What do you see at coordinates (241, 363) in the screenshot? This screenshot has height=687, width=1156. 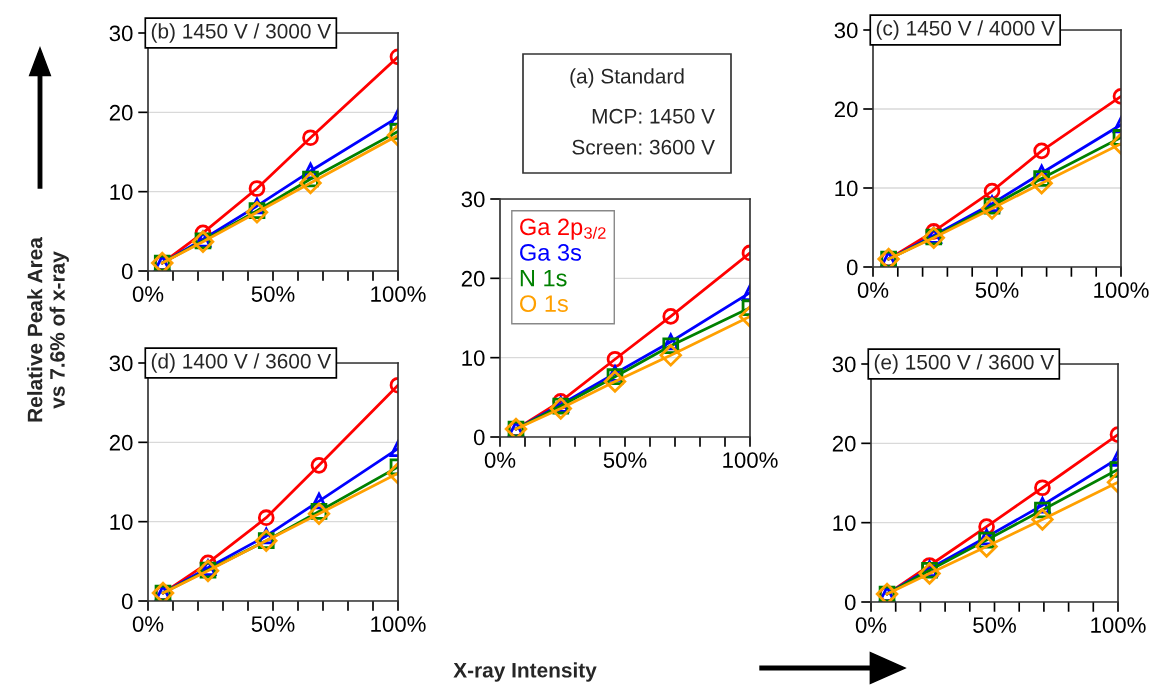 I see `chart-title: (d) 1400 V / 3600 V` at bounding box center [241, 363].